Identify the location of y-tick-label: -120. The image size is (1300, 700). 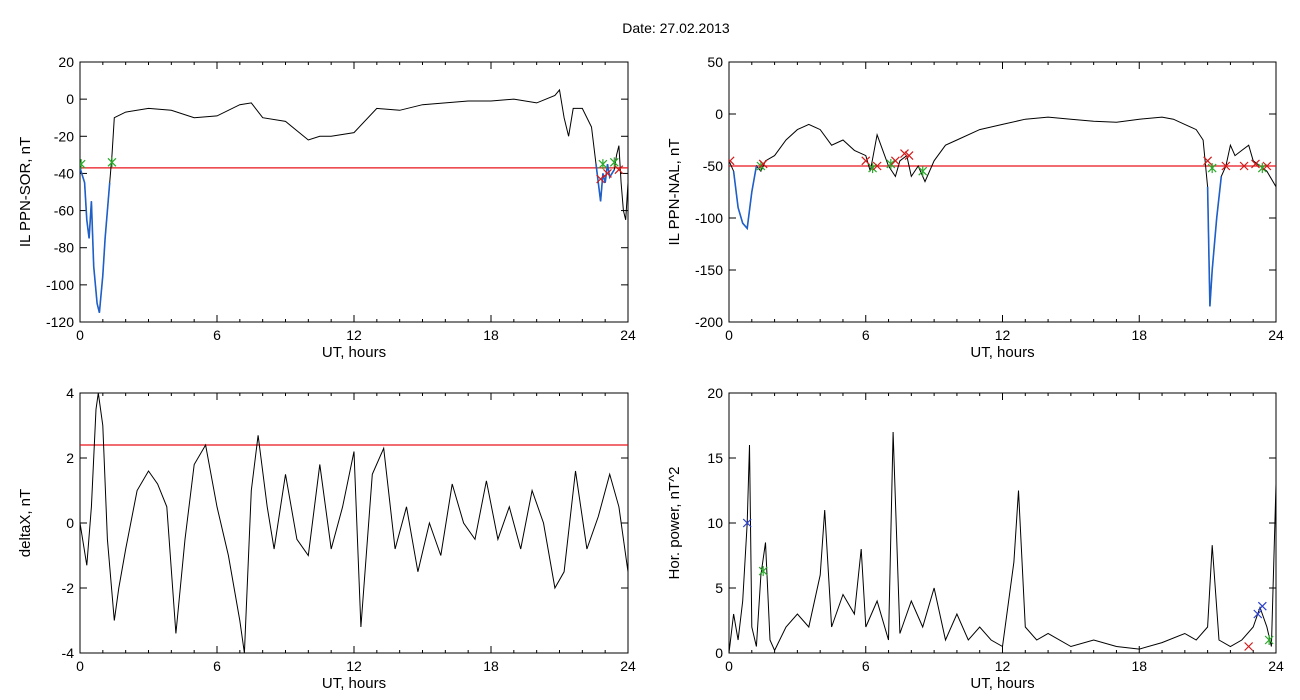
(60, 322).